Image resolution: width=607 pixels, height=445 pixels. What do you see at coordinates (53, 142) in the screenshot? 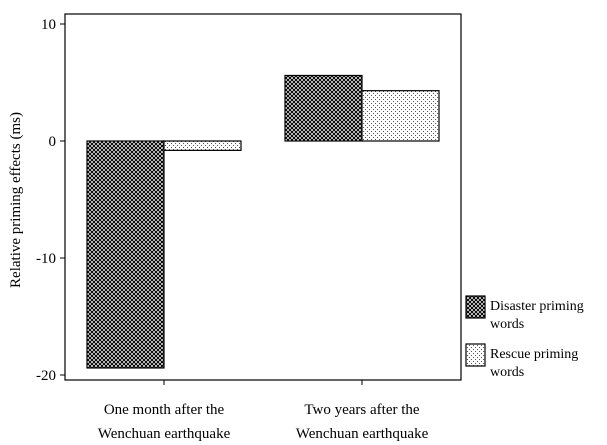
I see `y-tick-label: 0` at bounding box center [53, 142].